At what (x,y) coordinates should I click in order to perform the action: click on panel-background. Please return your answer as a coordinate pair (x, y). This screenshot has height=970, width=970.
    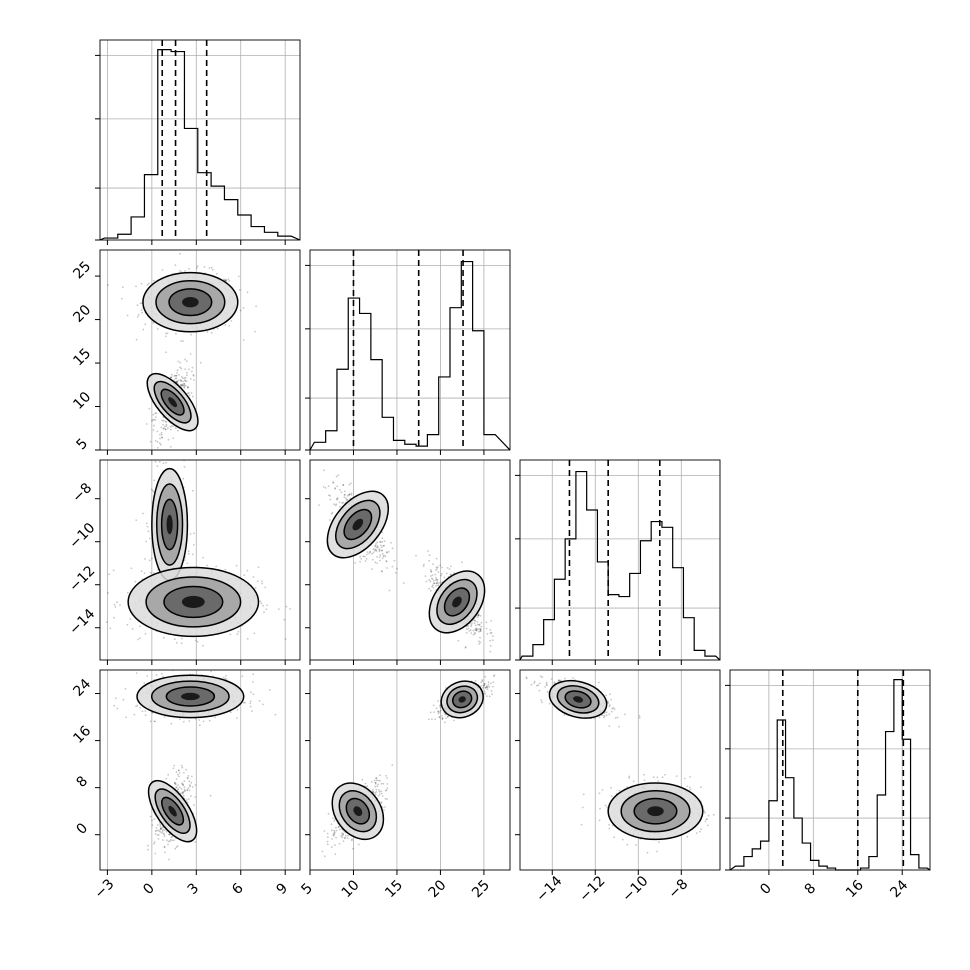
    Looking at the image, I should click on (410, 560).